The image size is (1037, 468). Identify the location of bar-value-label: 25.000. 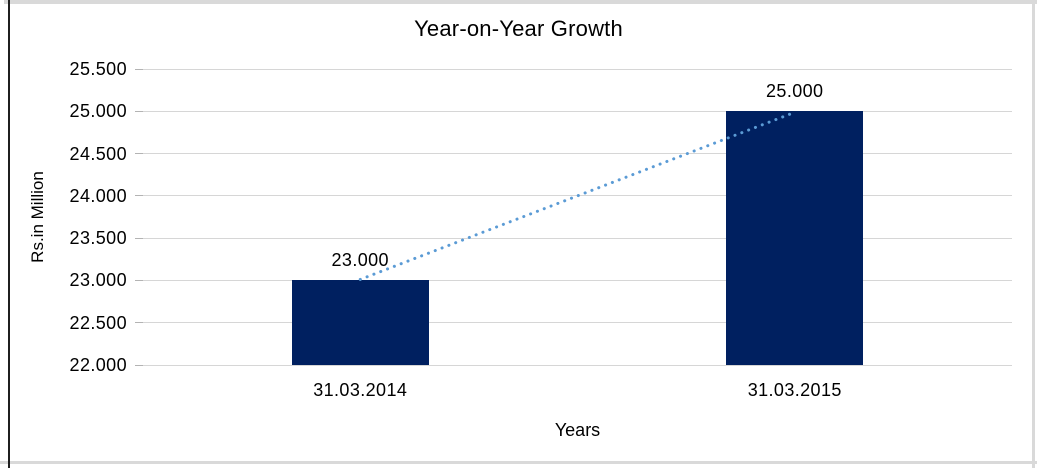
(795, 91).